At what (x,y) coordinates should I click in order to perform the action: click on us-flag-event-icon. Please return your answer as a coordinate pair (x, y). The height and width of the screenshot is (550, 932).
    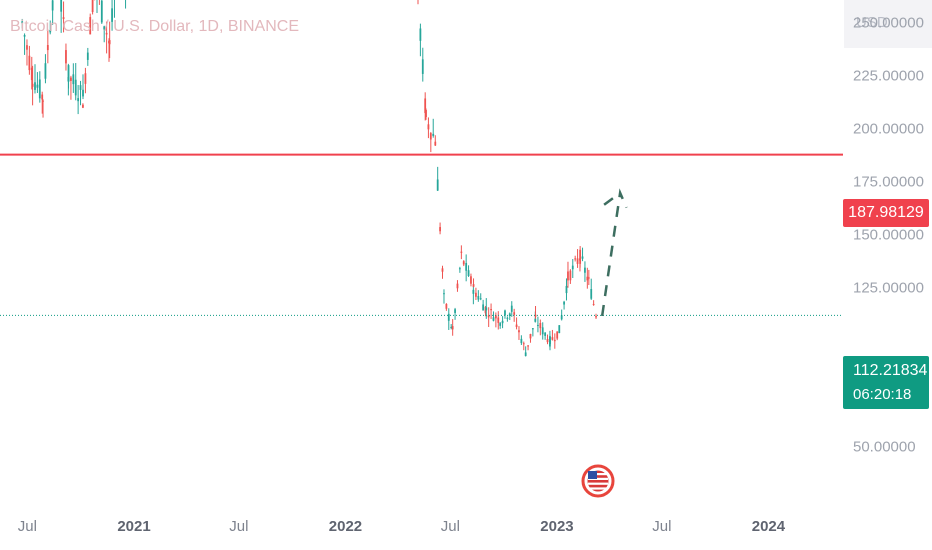
    Looking at the image, I should click on (598, 481).